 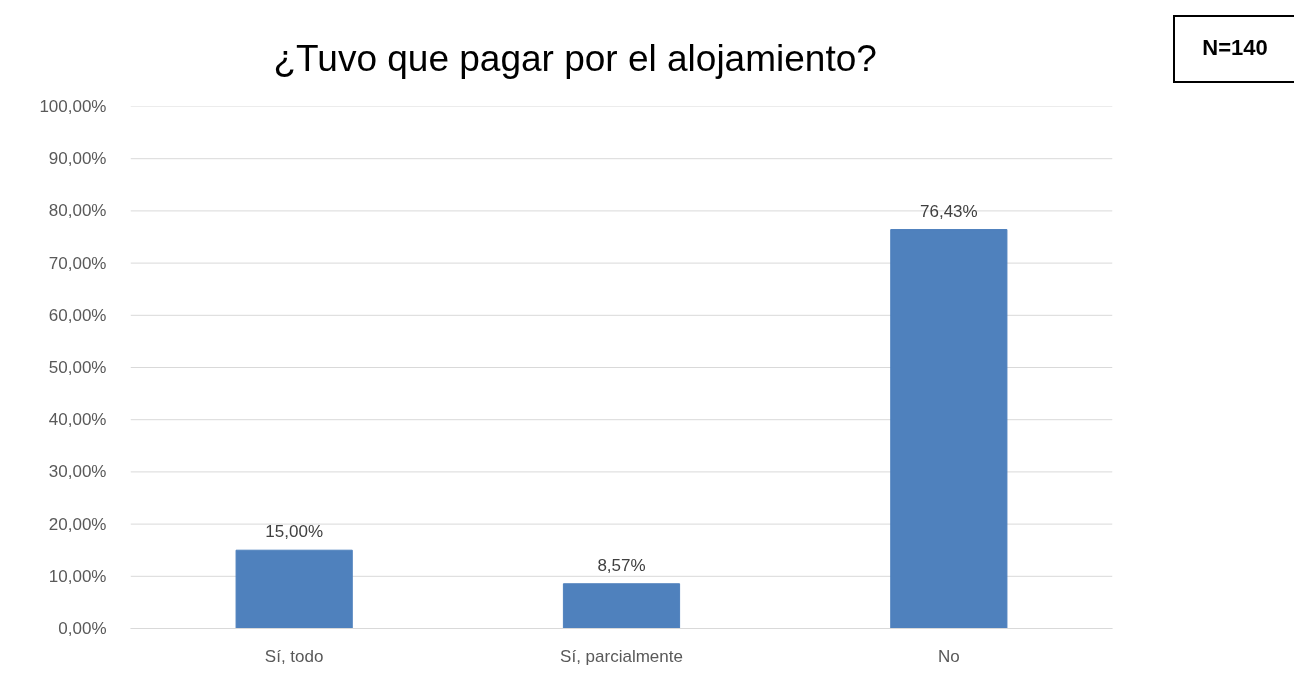 What do you see at coordinates (1235, 48) in the screenshot?
I see `text: N=140` at bounding box center [1235, 48].